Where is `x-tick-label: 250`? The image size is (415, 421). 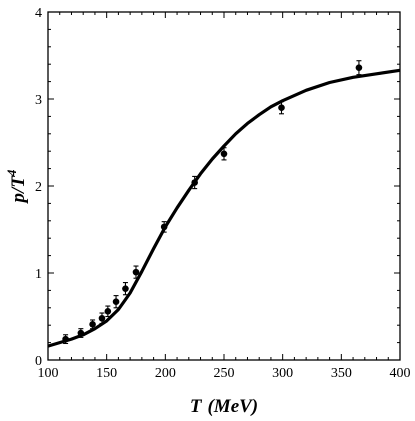
x-tick-label: 250 is located at coordinates (224, 373).